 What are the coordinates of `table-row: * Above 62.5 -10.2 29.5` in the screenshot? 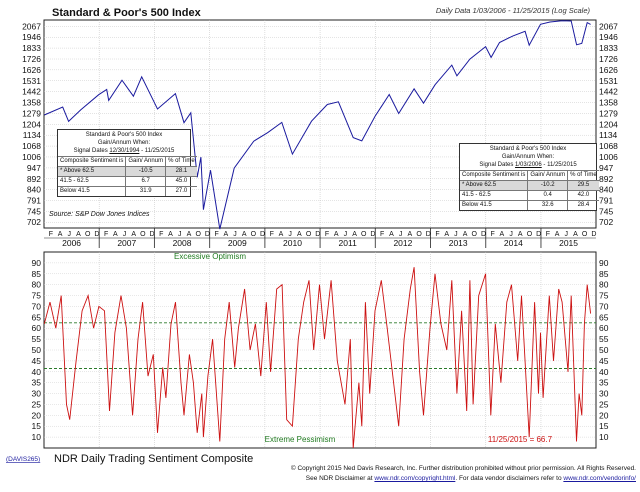 It's located at (529, 185).